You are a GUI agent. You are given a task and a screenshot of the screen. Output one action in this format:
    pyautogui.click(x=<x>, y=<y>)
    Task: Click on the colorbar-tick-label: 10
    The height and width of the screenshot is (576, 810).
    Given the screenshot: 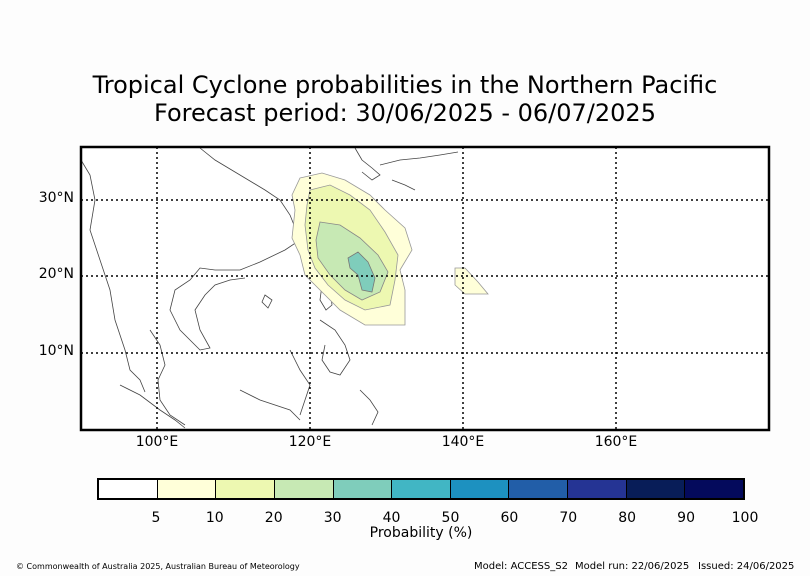 What is the action you would take?
    pyautogui.click(x=214, y=518)
    